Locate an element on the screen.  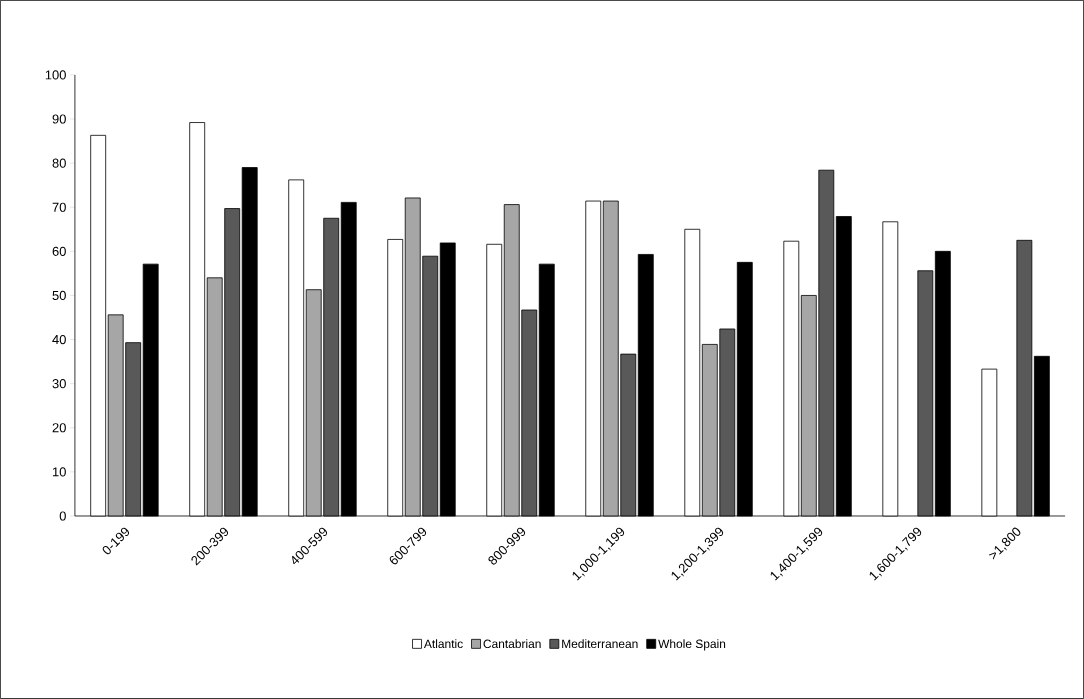
y-tick-label: 40 is located at coordinates (59, 340).